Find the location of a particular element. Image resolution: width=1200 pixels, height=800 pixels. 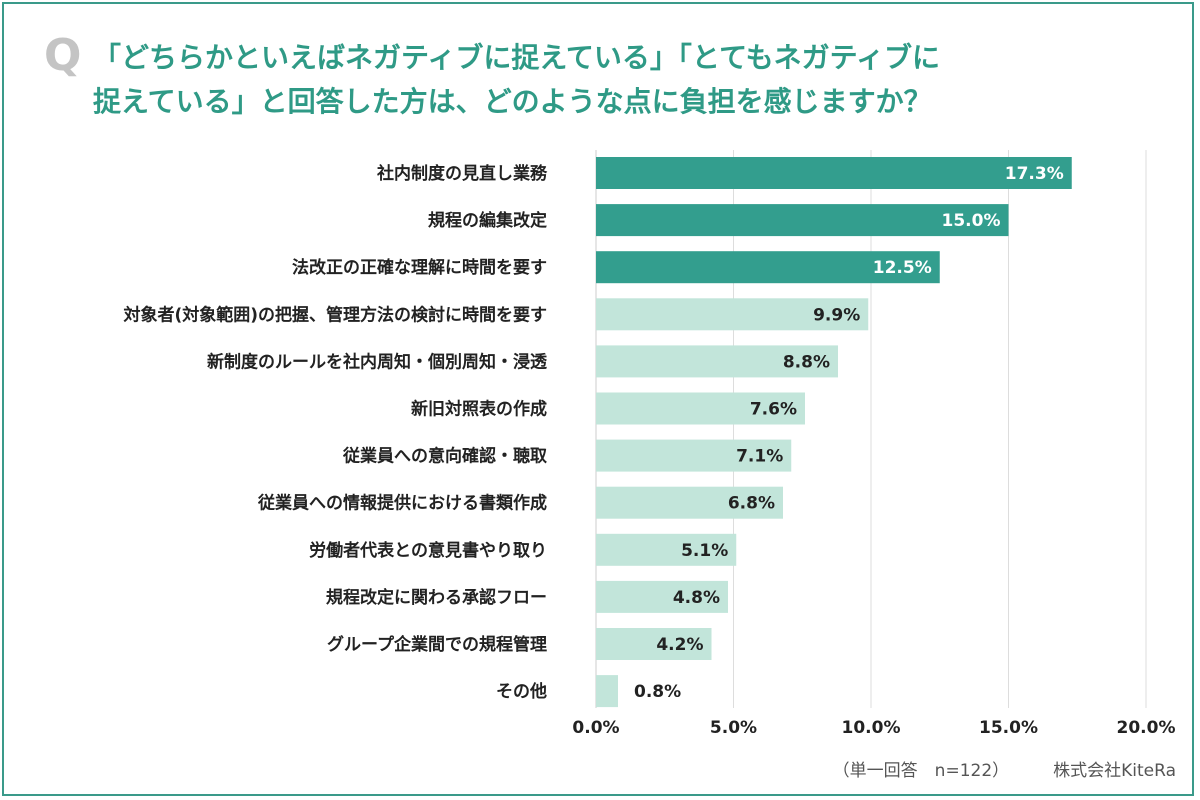

category-label: 新制度のルールを社内周知・個別周知・浸透 is located at coordinates (377, 361).